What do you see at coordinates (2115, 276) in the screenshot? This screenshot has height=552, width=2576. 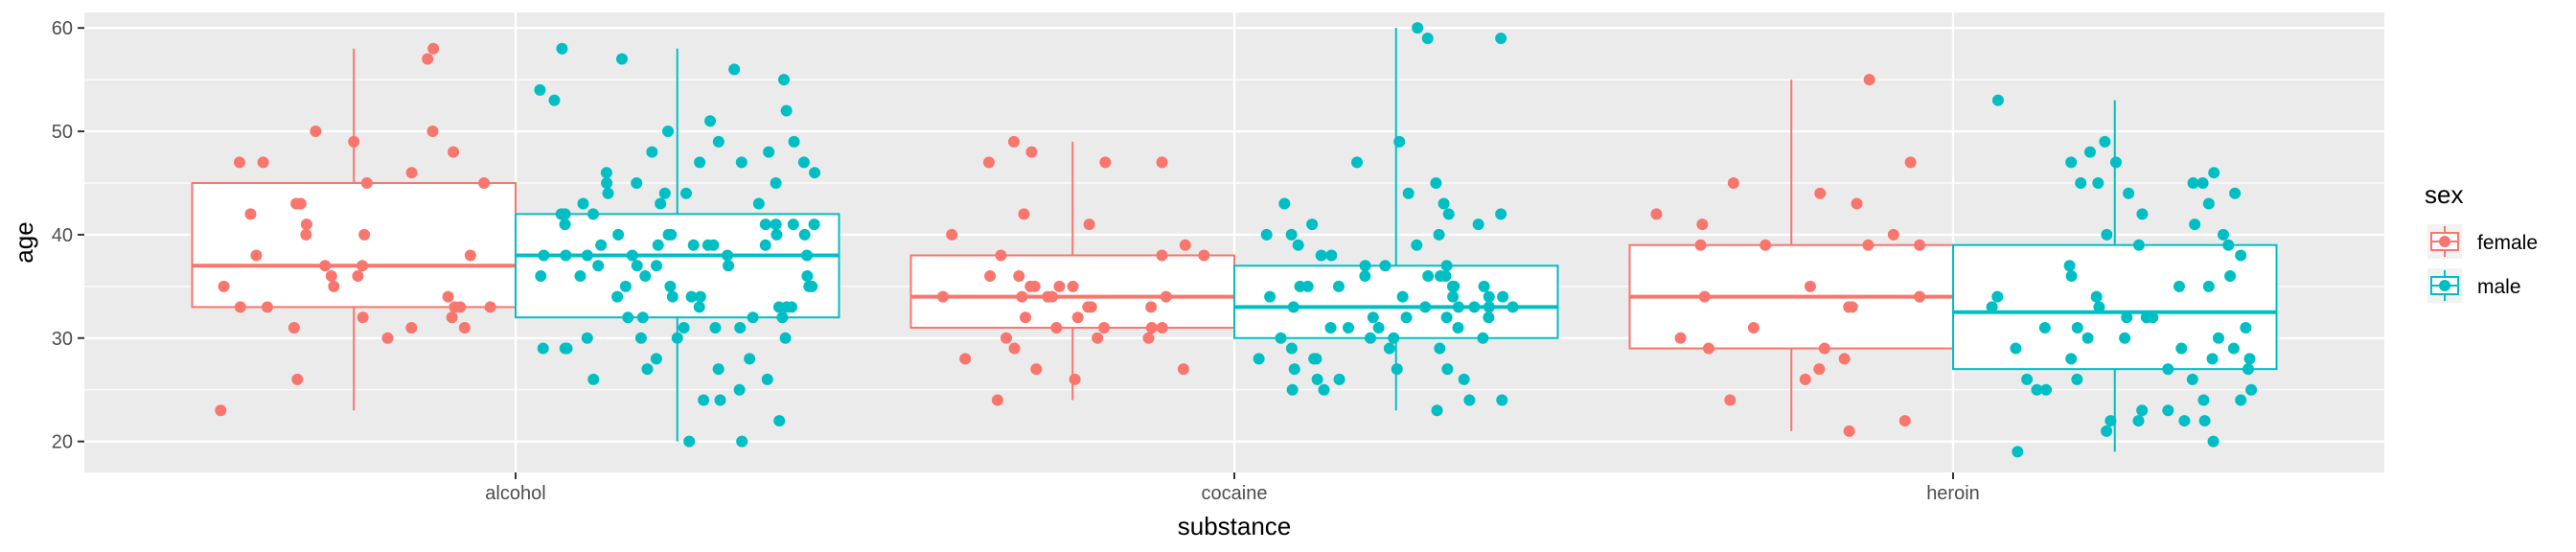 I see `box-male-heroin` at bounding box center [2115, 276].